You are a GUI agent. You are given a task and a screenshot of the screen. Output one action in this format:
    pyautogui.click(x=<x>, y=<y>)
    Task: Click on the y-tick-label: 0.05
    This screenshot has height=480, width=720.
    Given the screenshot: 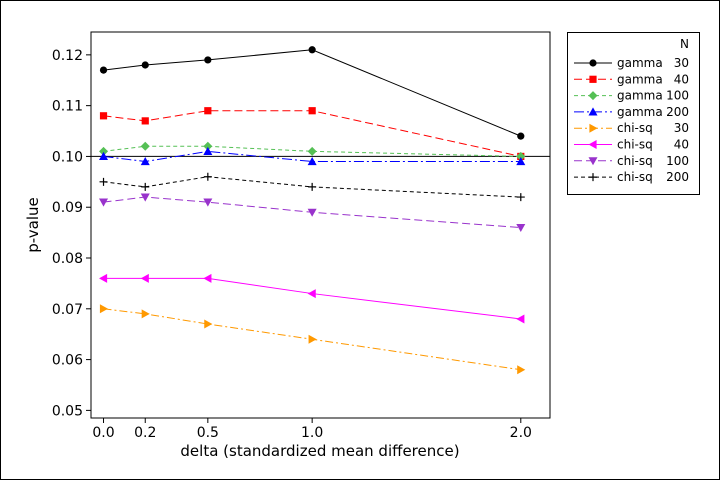 What is the action you would take?
    pyautogui.click(x=67, y=411)
    